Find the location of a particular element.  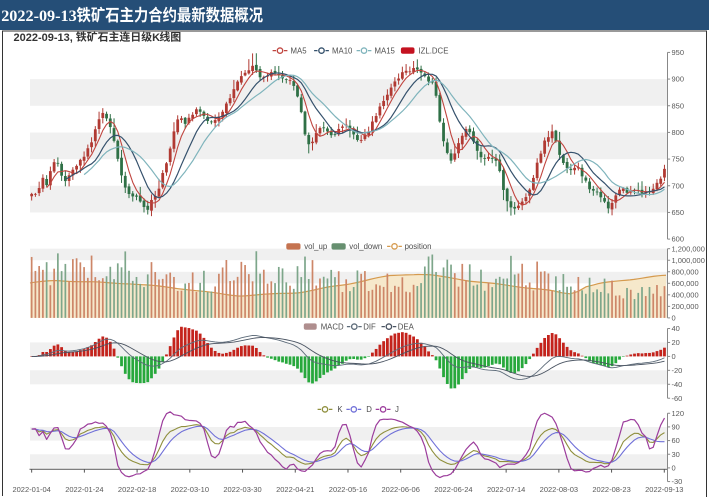

svg-text: MA5 is located at coordinates (299, 50).